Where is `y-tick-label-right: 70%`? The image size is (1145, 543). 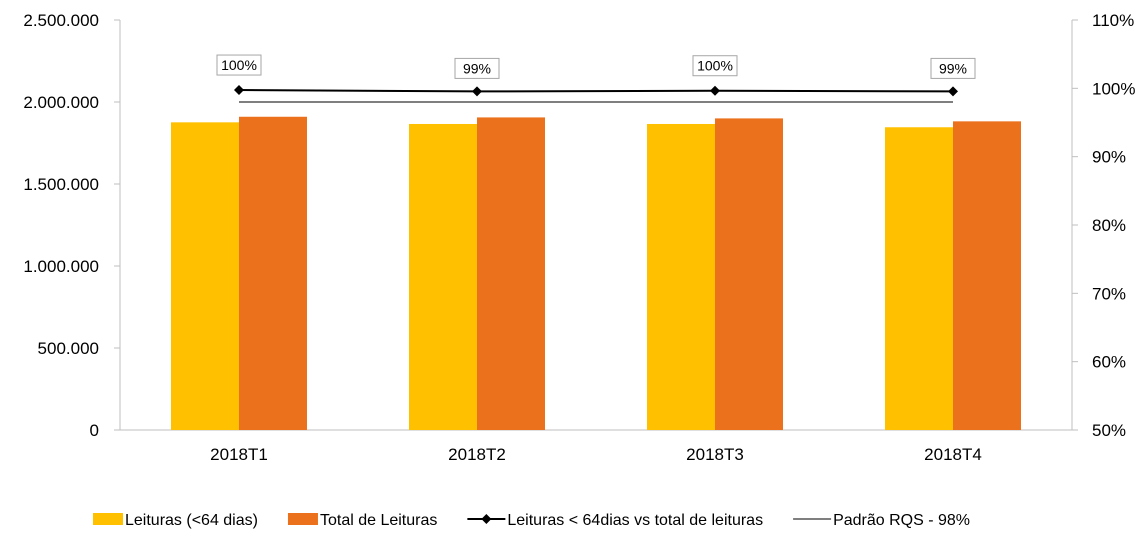
y-tick-label-right: 70% is located at coordinates (1109, 293).